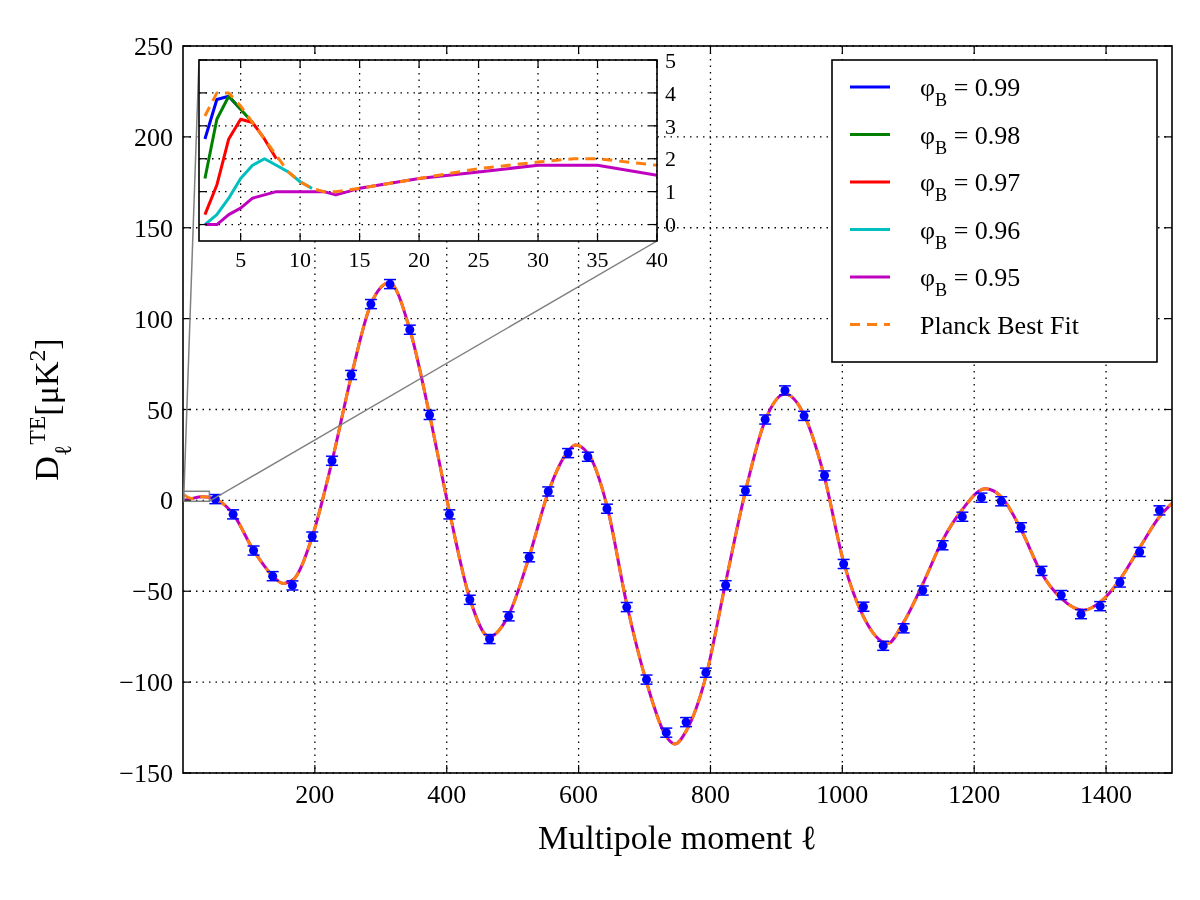  Describe the element at coordinates (241, 259) in the screenshot. I see `x-tick-label: 5` at that location.